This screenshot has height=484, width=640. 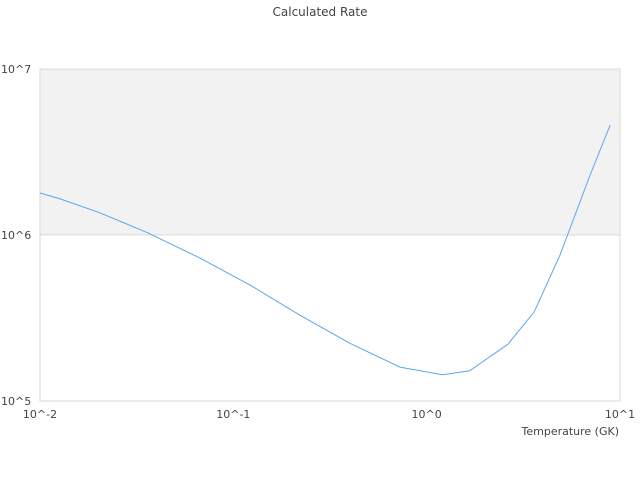 I want to click on chart-title: Calculated Rate, so click(x=320, y=12).